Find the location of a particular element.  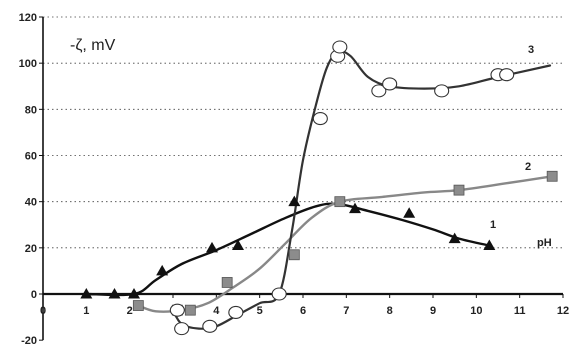

y-tick-label: -20 is located at coordinates (29, 341).